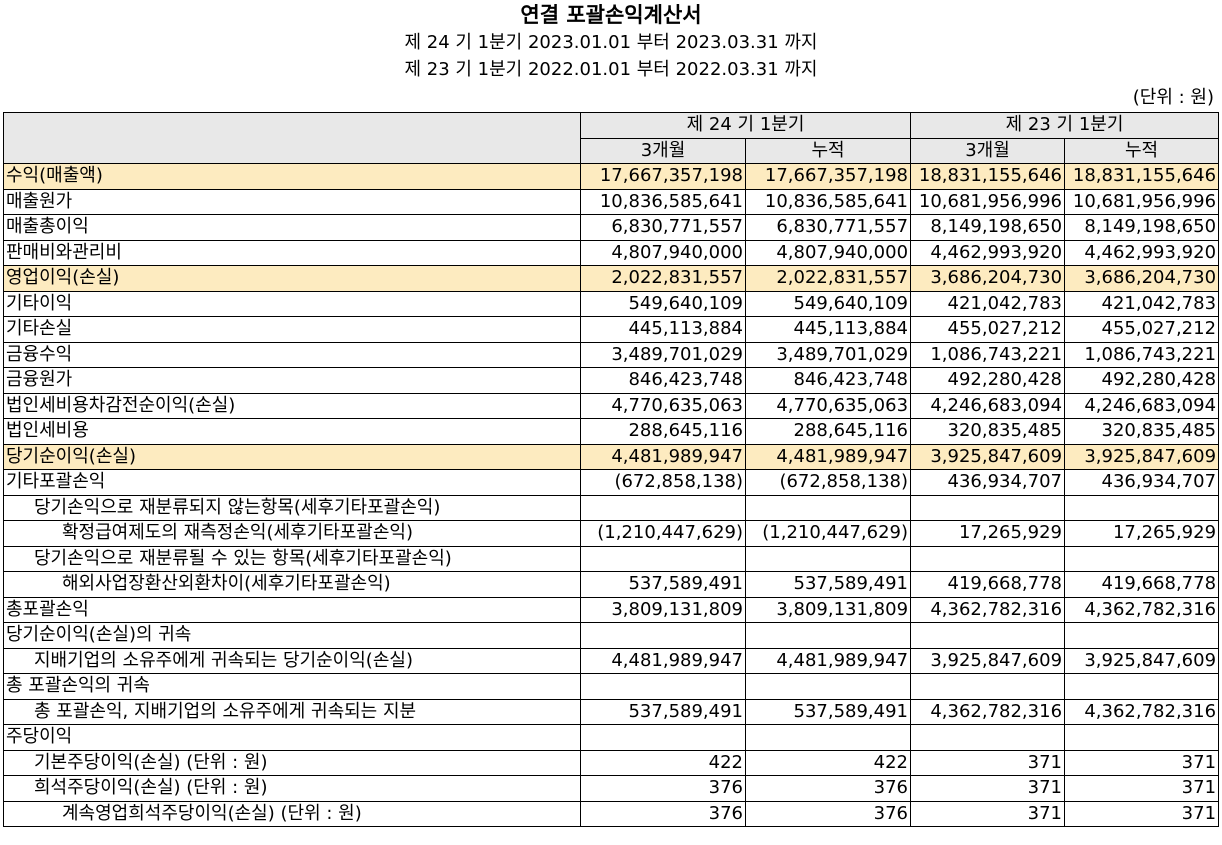  What do you see at coordinates (611, 42) in the screenshot?
I see `period-current: 제 24 기 1분기 2023.01.01 부터 2023.03.31 까지` at bounding box center [611, 42].